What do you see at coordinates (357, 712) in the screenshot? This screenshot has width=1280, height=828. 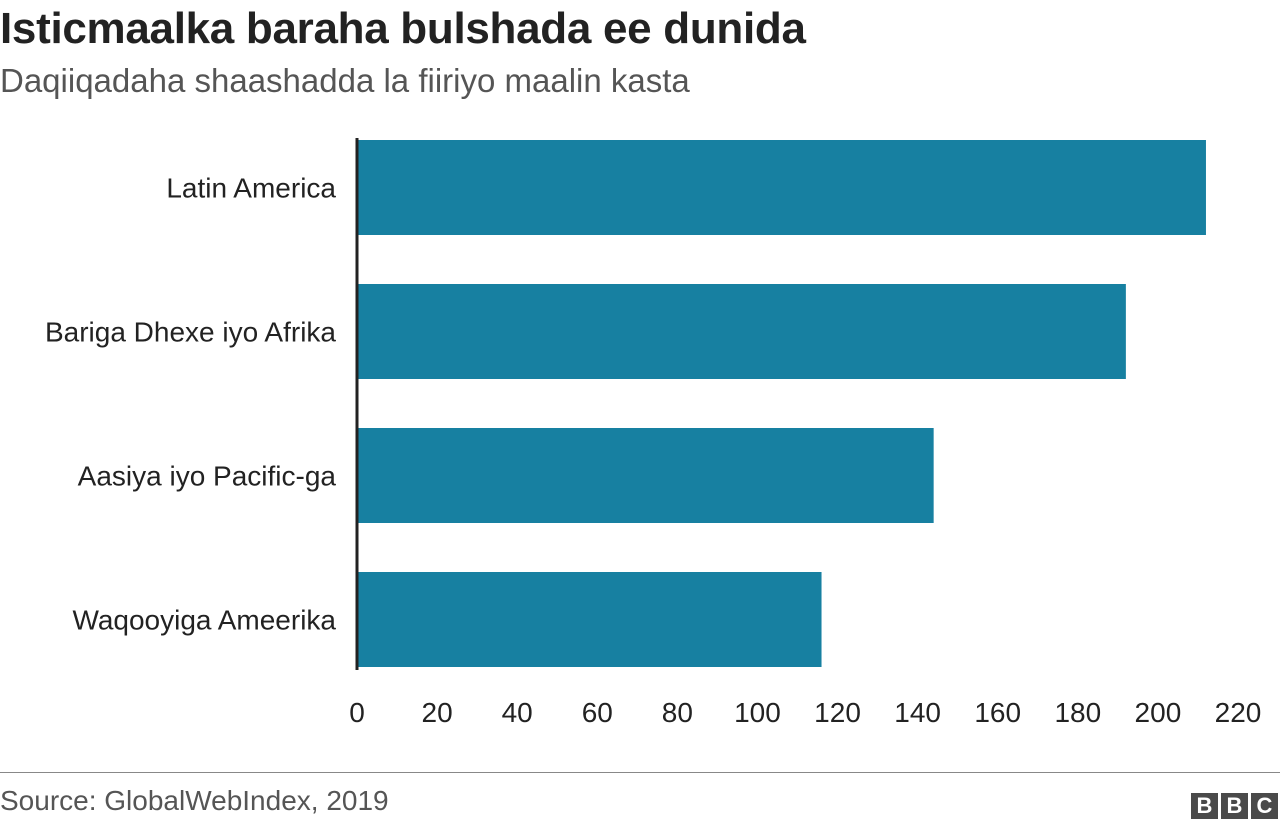 I see `x-tick-label: 0` at bounding box center [357, 712].